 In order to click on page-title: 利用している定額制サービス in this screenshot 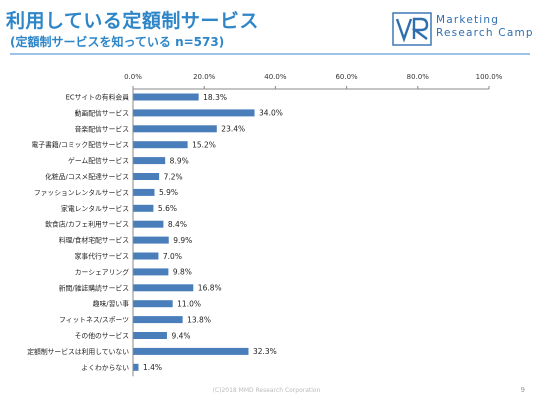, I will do `click(132, 21)`.